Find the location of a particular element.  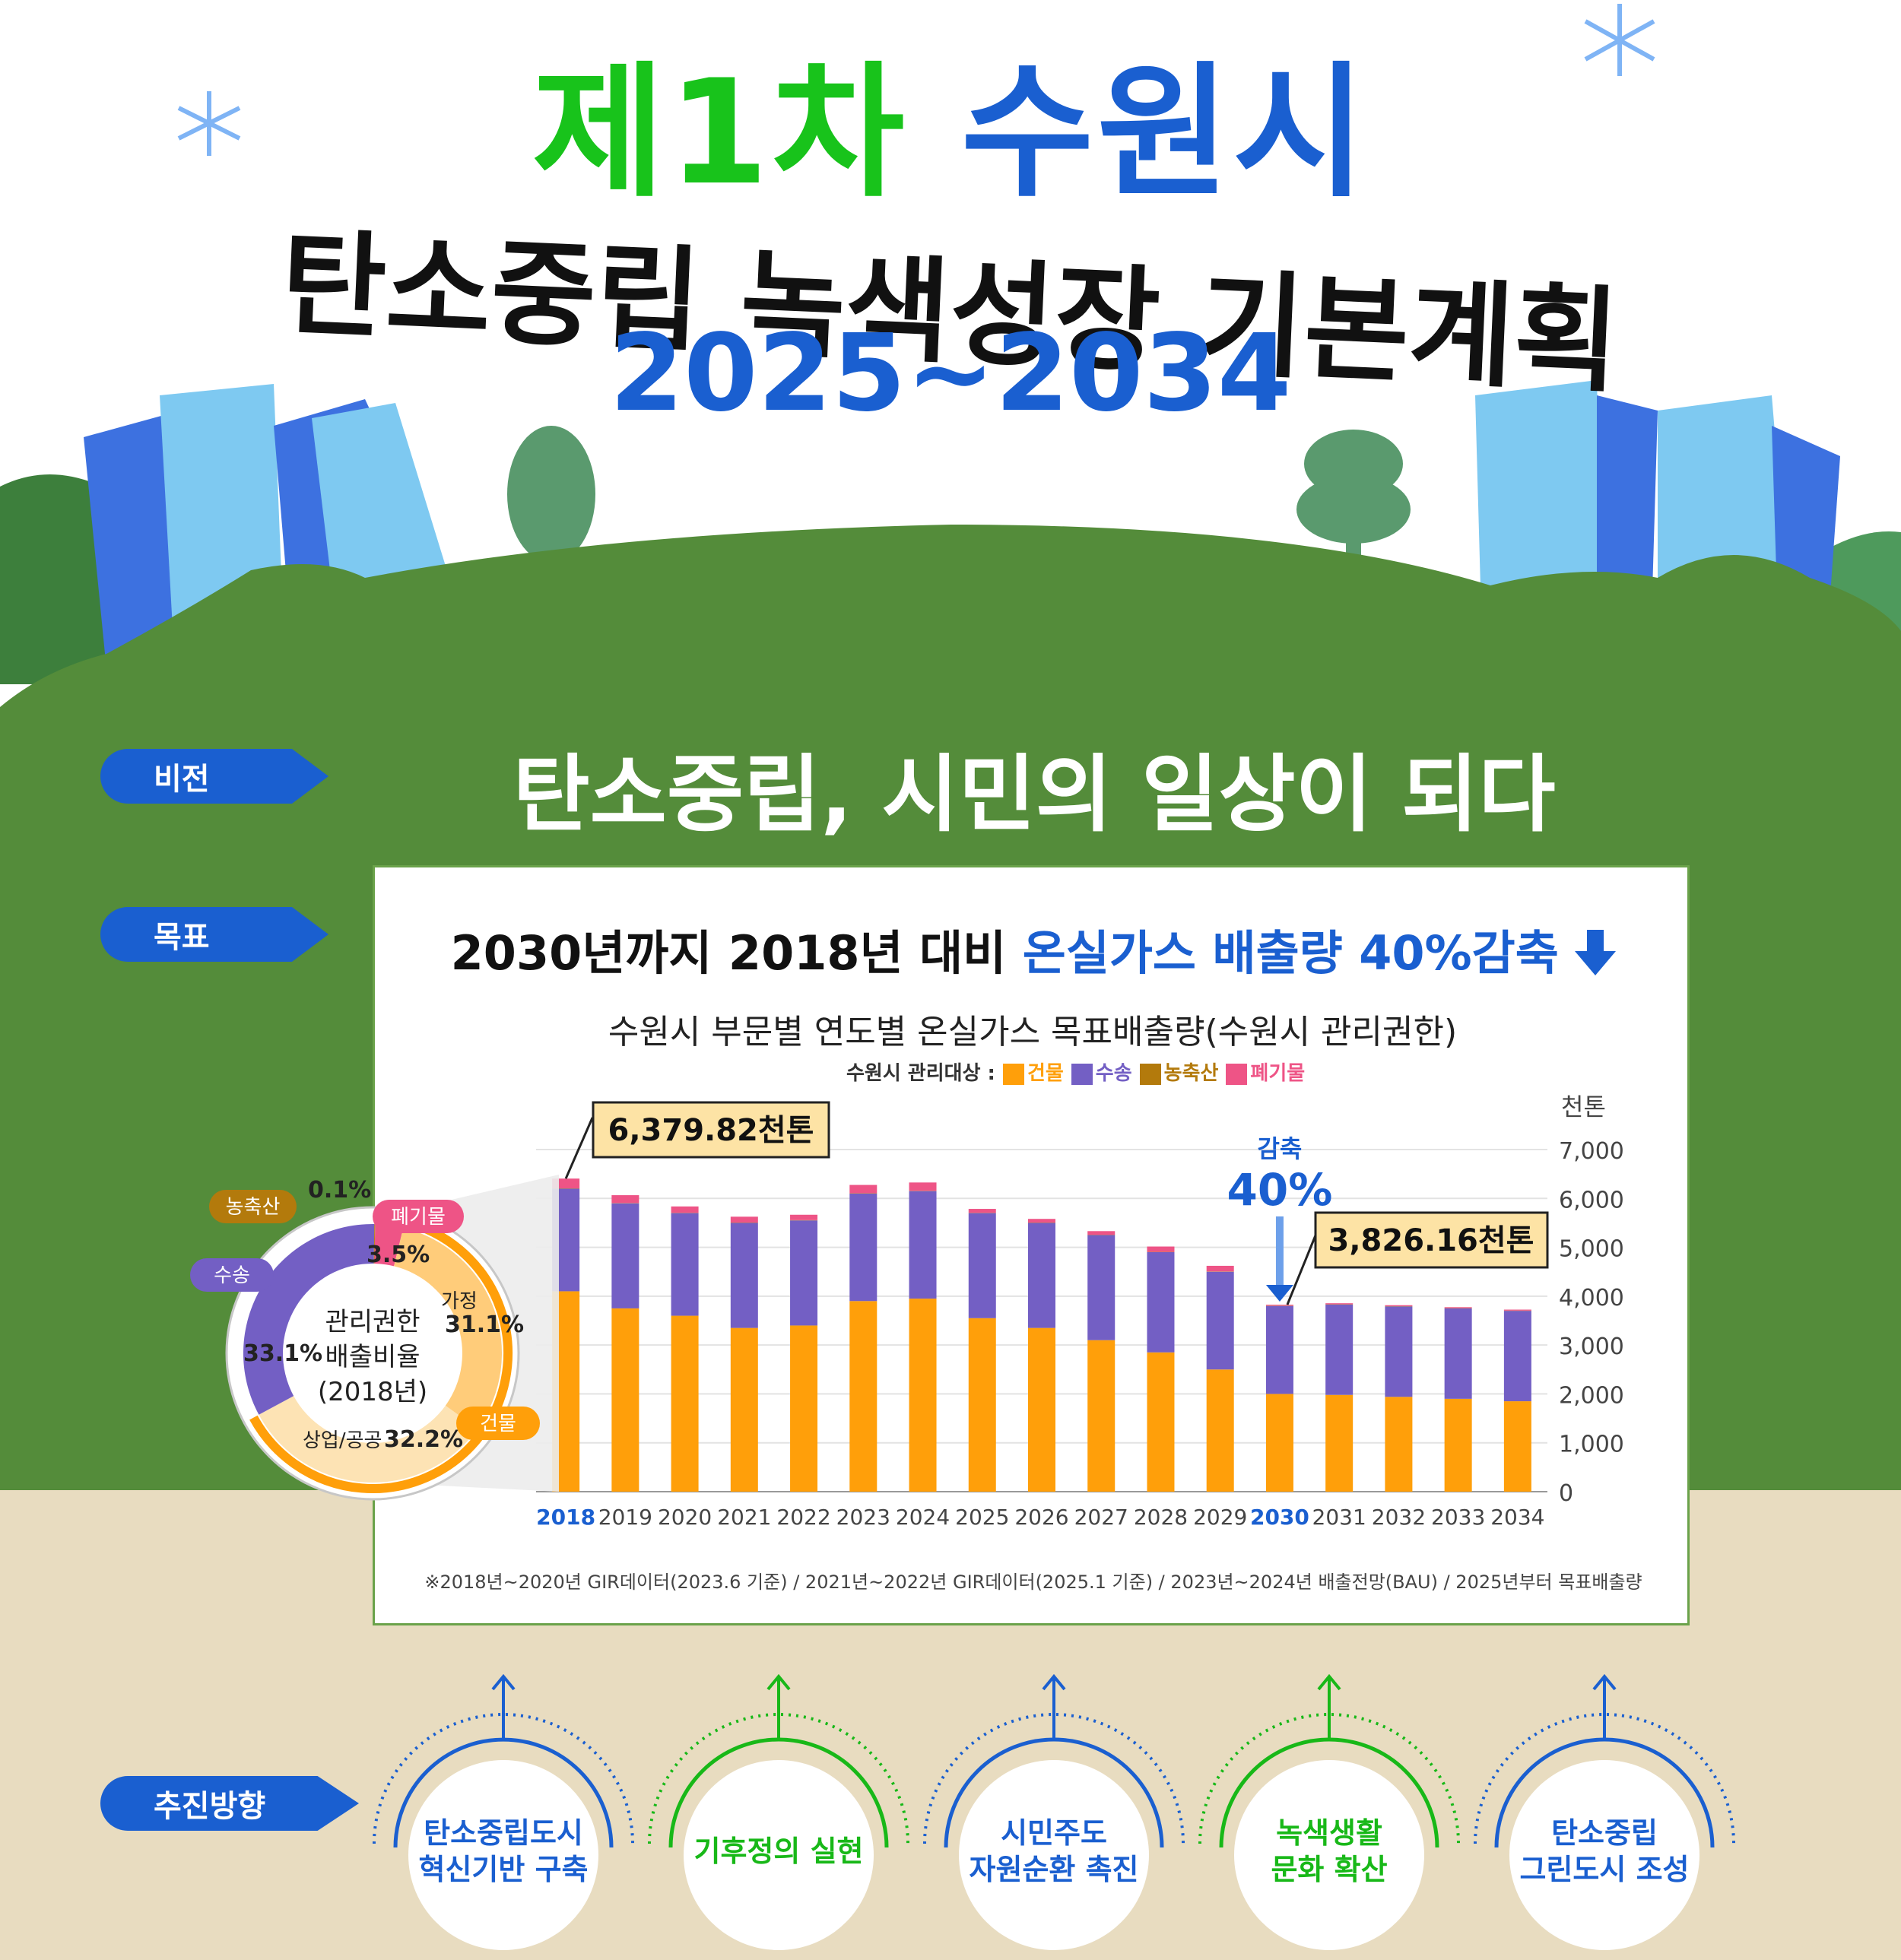

slice-label-상업공공: 32.2% is located at coordinates (423, 1439).